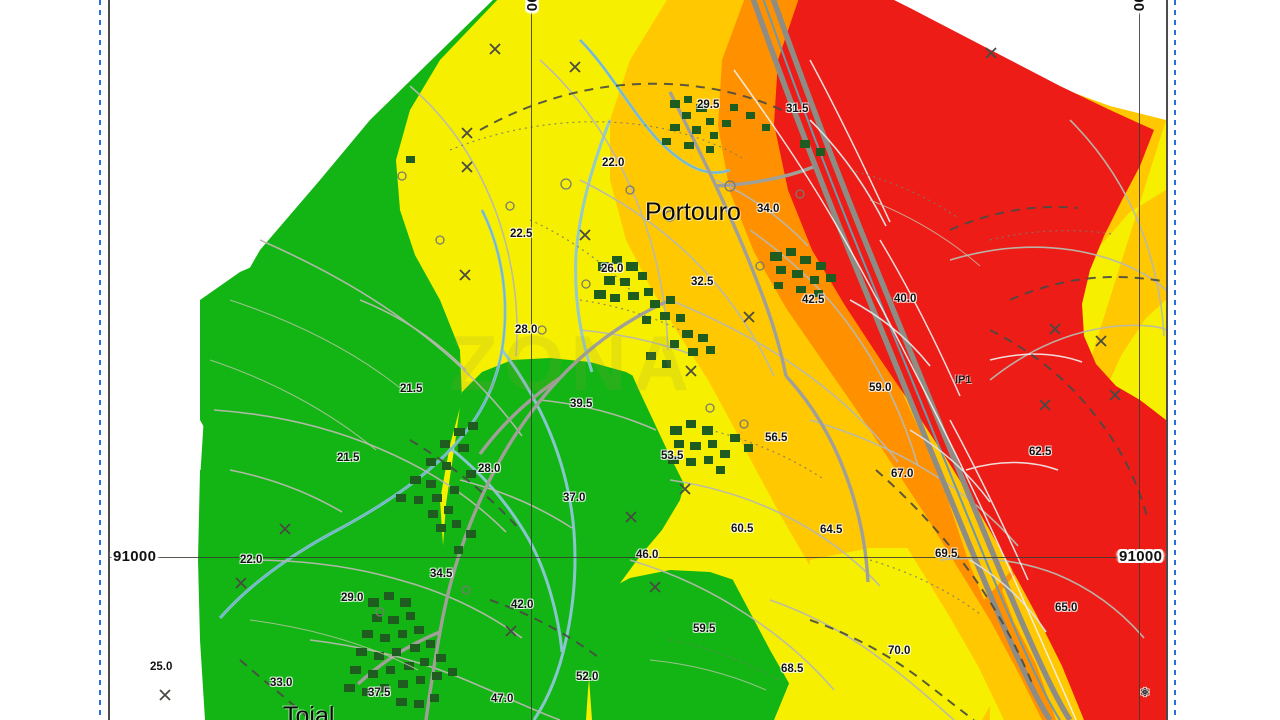 The width and height of the screenshot is (1280, 720). Describe the element at coordinates (100, 360) in the screenshot. I see `map-tick-ruler-left` at that location.